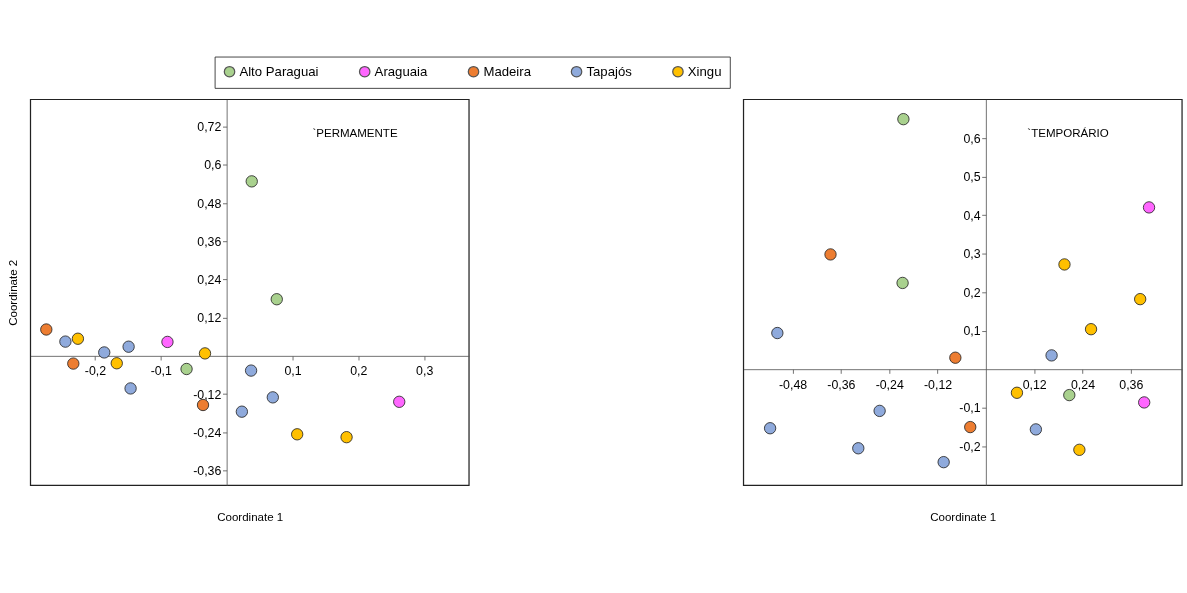 This screenshot has width=1187, height=593. I want to click on y-tick-label: 0,1, so click(972, 331).